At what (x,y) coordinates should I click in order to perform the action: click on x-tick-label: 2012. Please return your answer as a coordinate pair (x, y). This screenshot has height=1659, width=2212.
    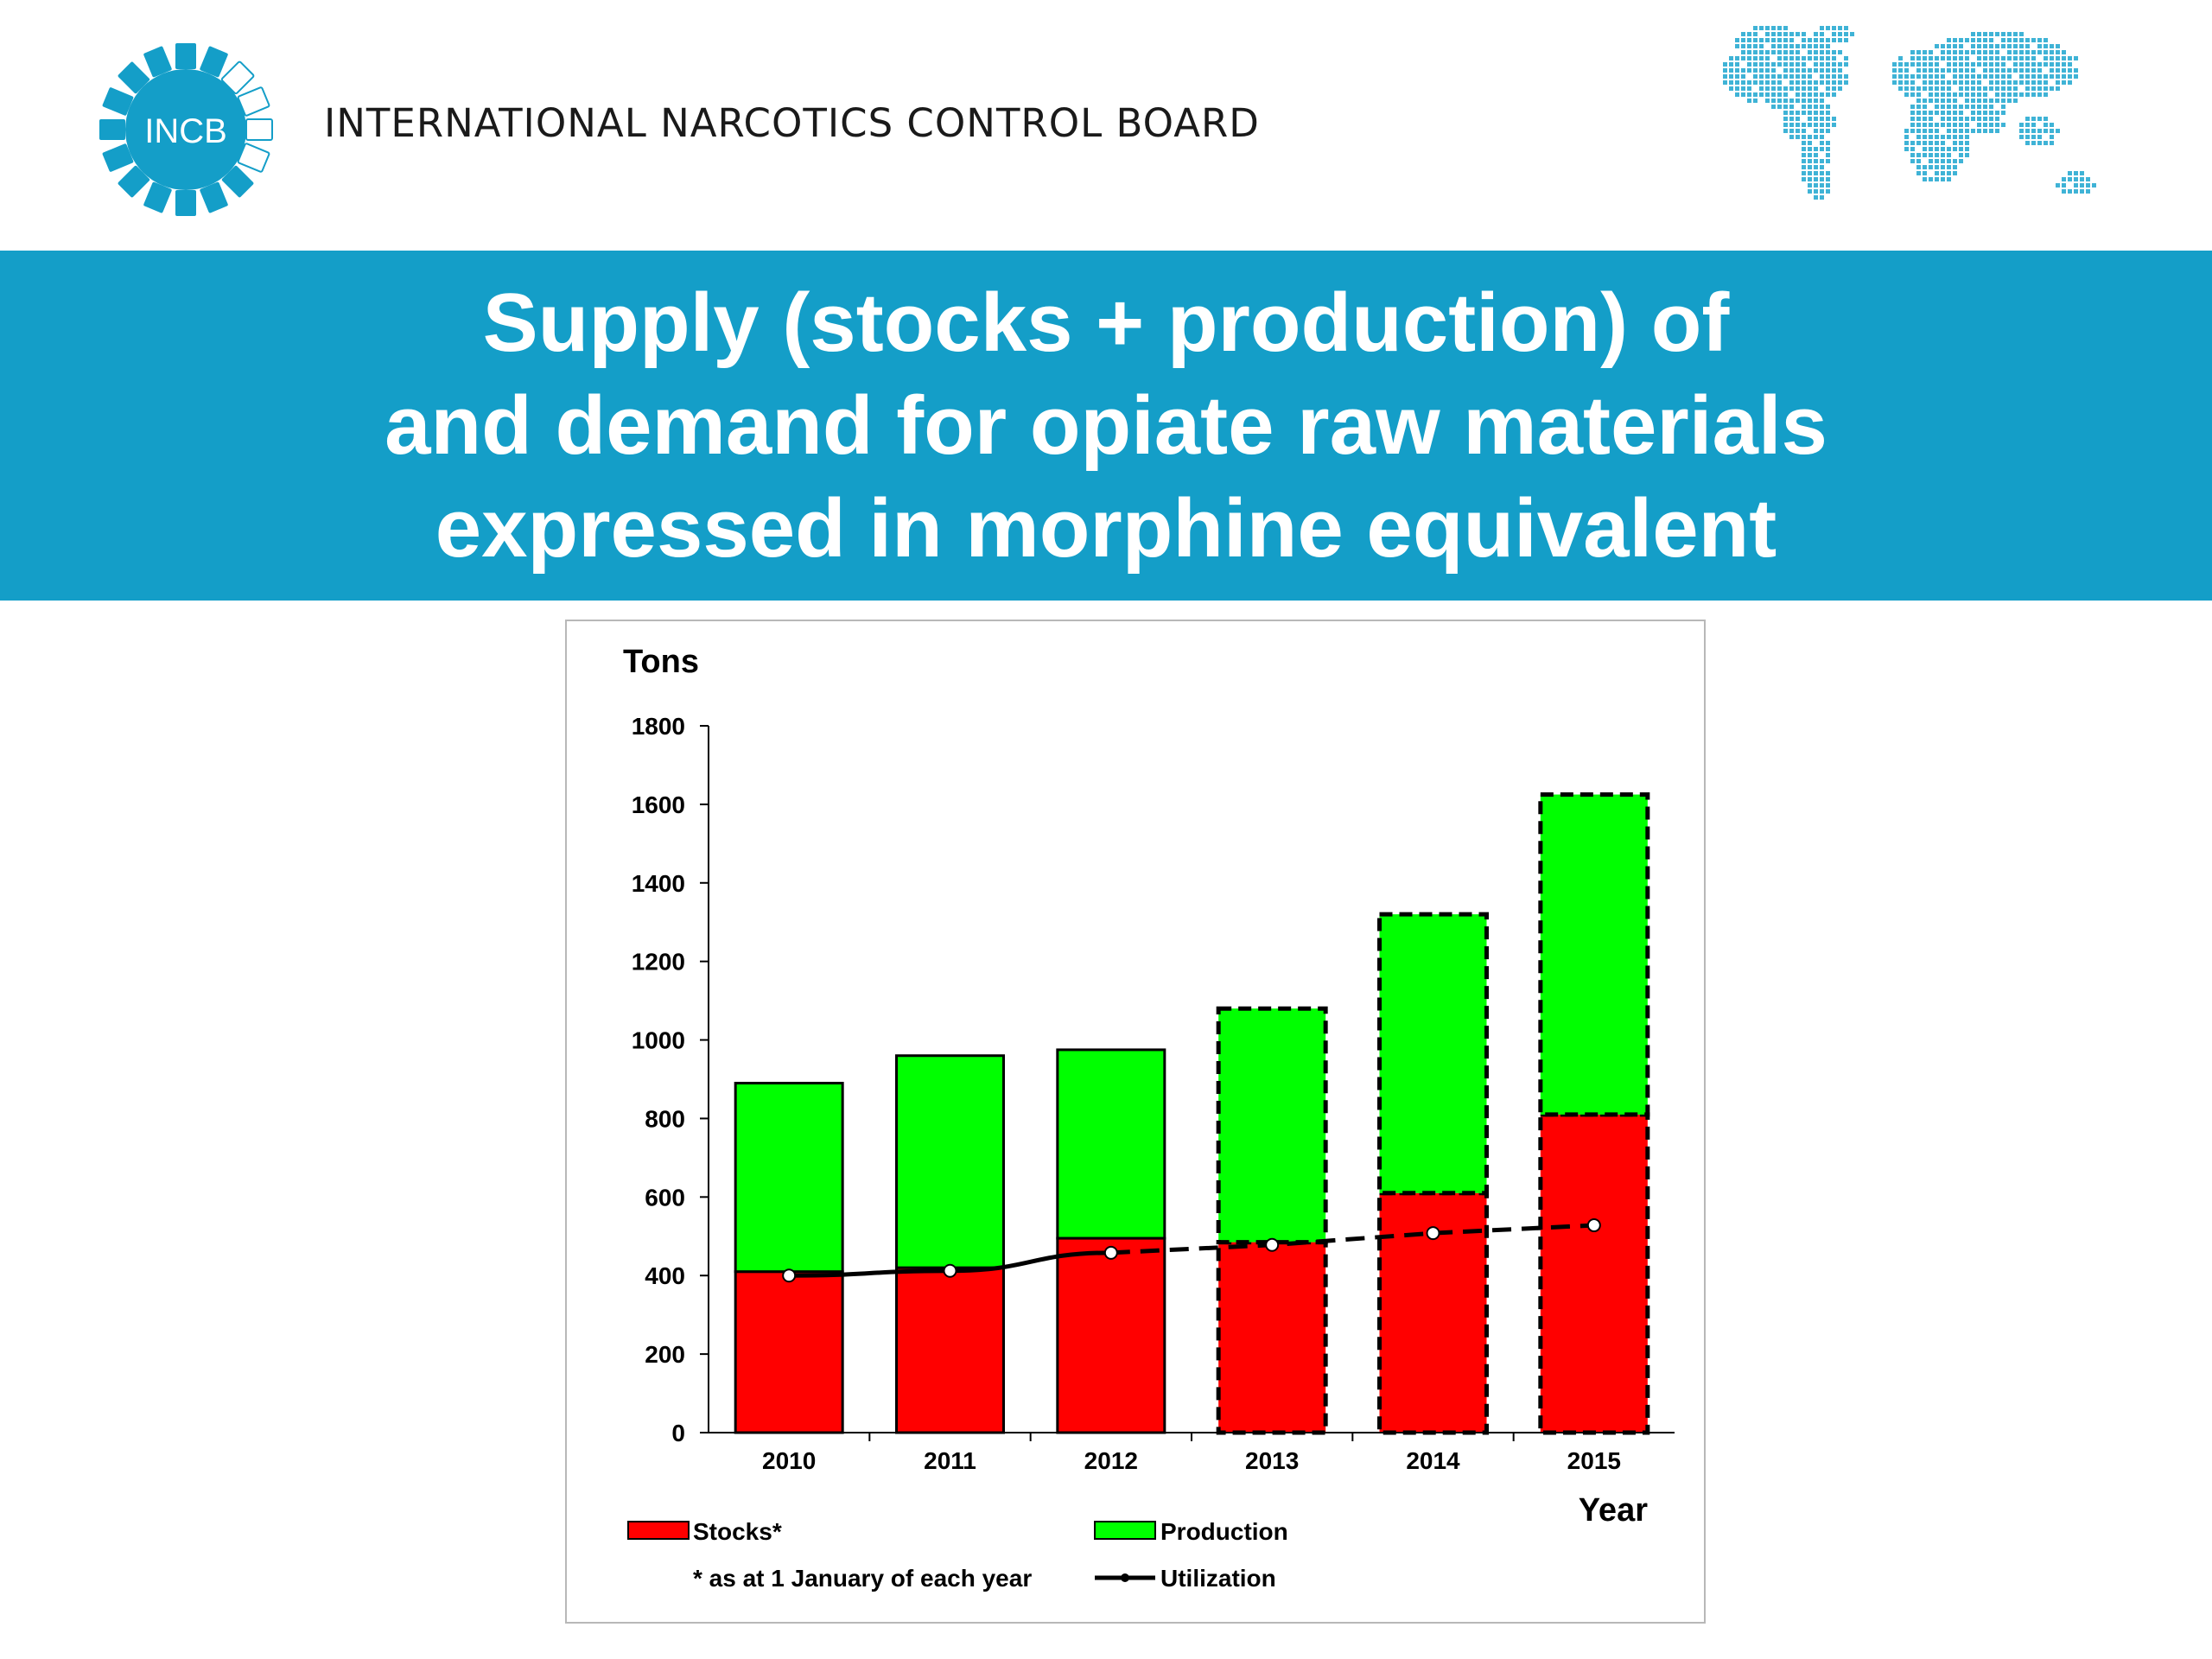
    Looking at the image, I should click on (1111, 1460).